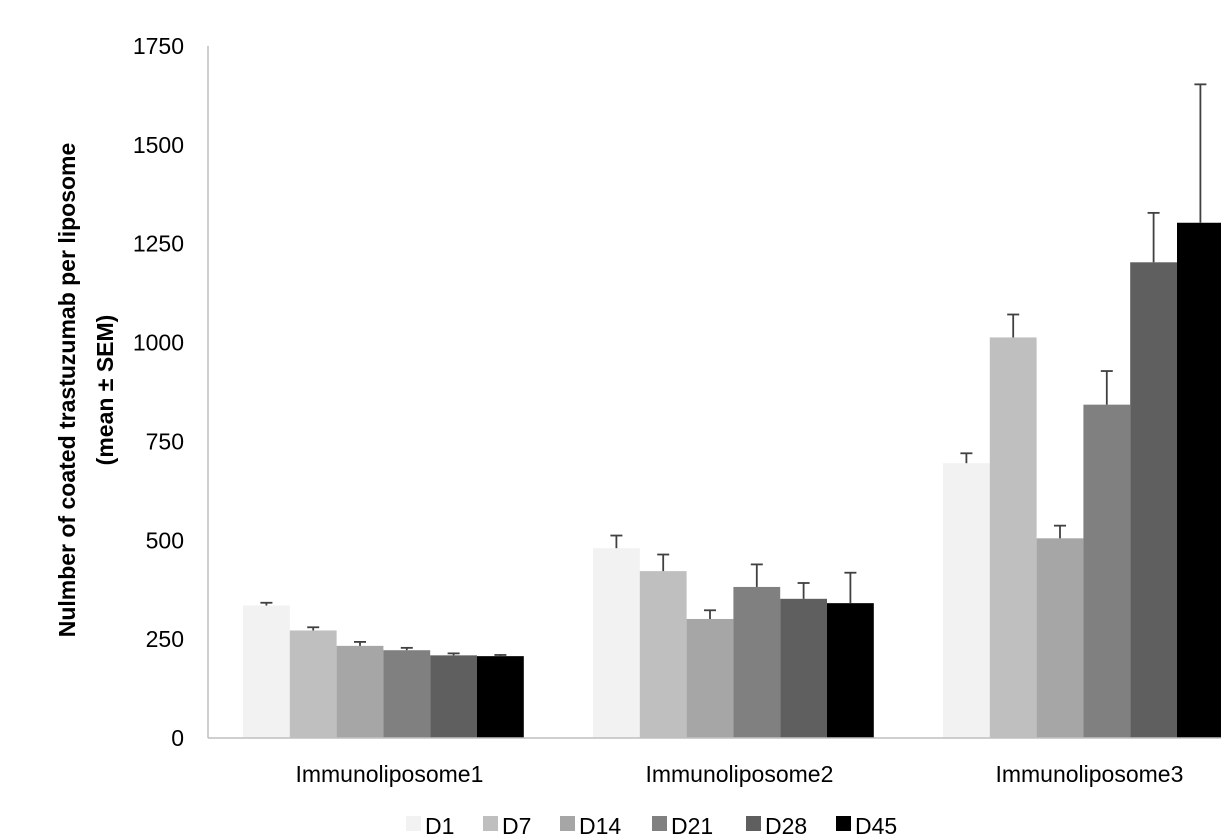  Describe the element at coordinates (413, 823) in the screenshot. I see `legend-swatch-d1` at that location.